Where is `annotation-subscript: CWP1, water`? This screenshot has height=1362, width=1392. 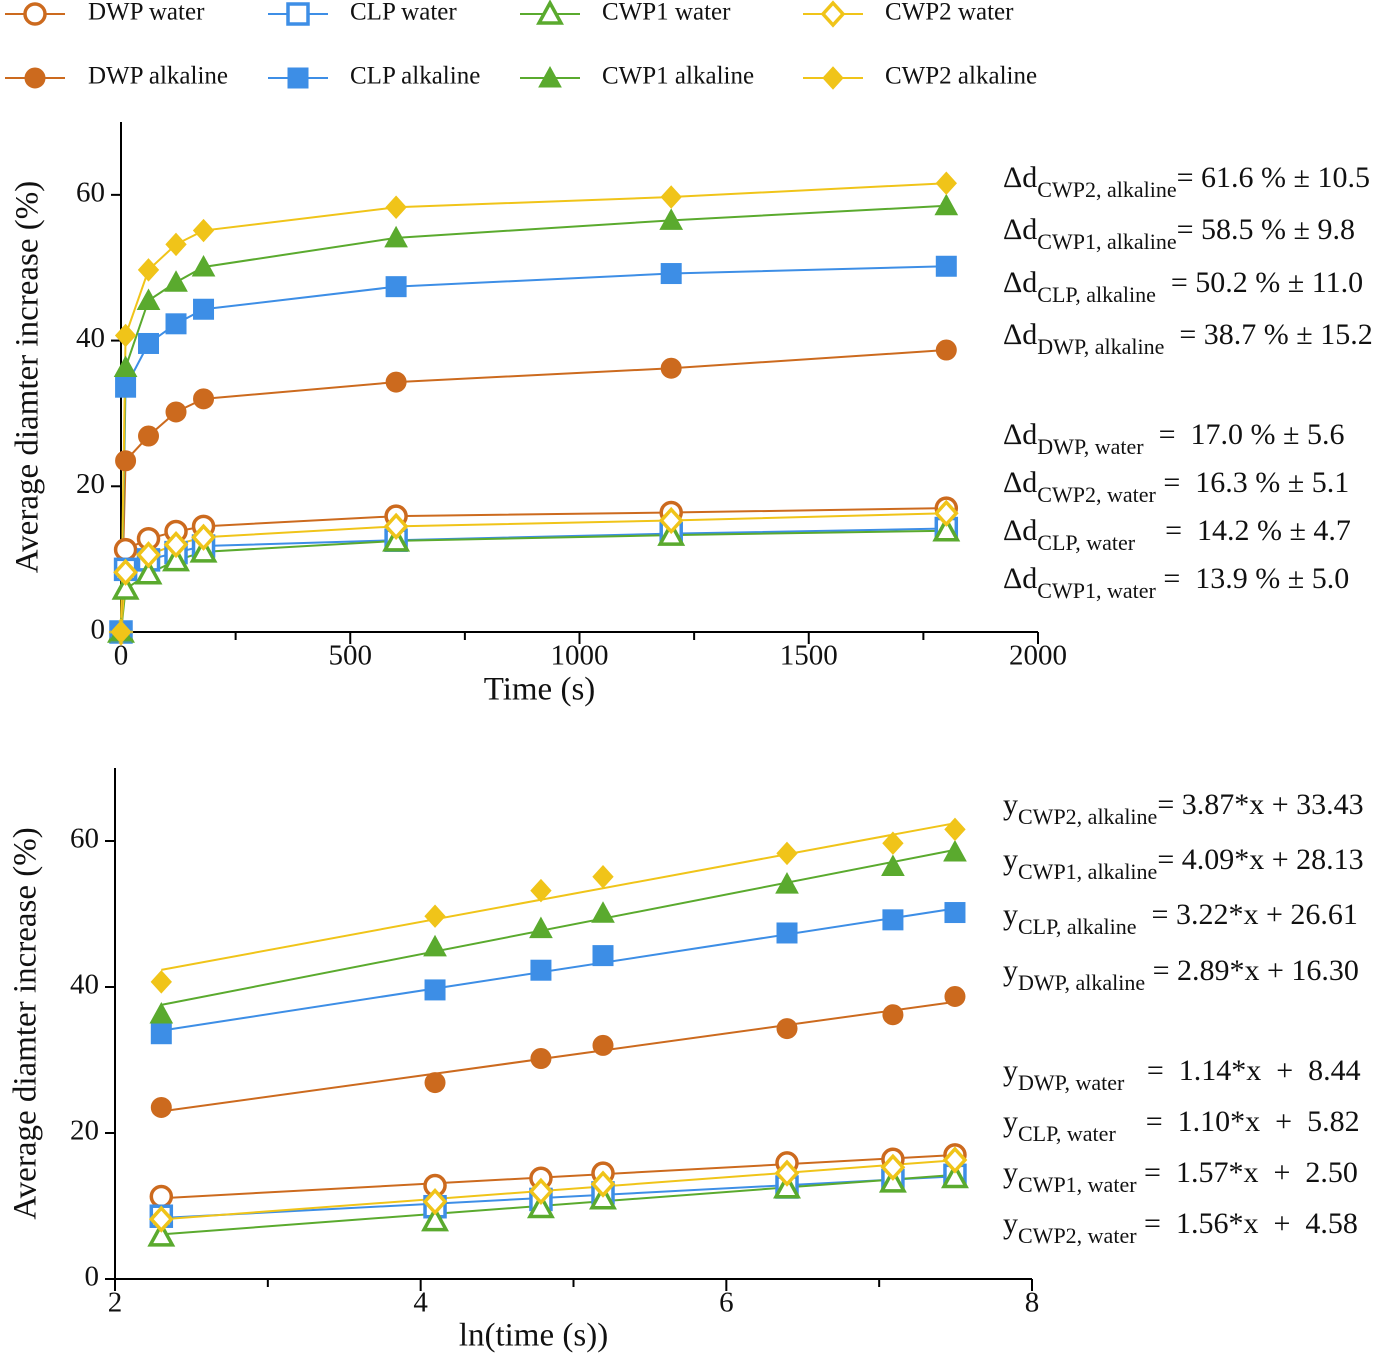 annotation-subscript: CWP1, water is located at coordinates (1096, 590).